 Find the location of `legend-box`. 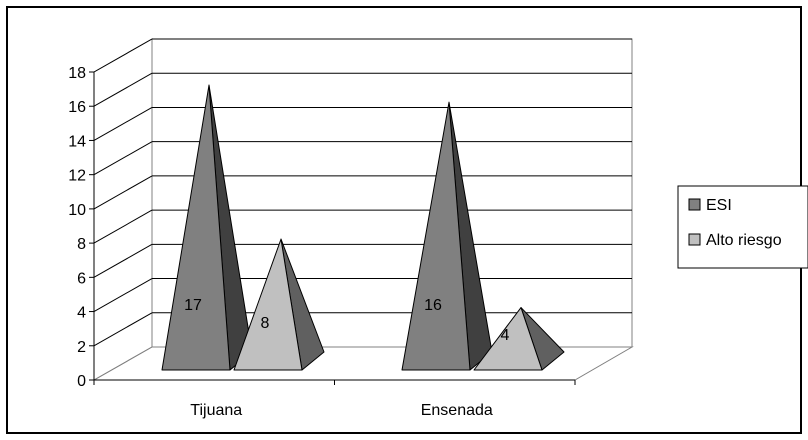

legend-box is located at coordinates (742, 227).